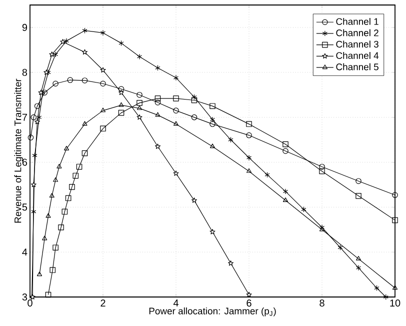 This screenshot has width=406, height=326. What do you see at coordinates (395, 303) in the screenshot?
I see `x-tick-label: 10` at bounding box center [395, 303].